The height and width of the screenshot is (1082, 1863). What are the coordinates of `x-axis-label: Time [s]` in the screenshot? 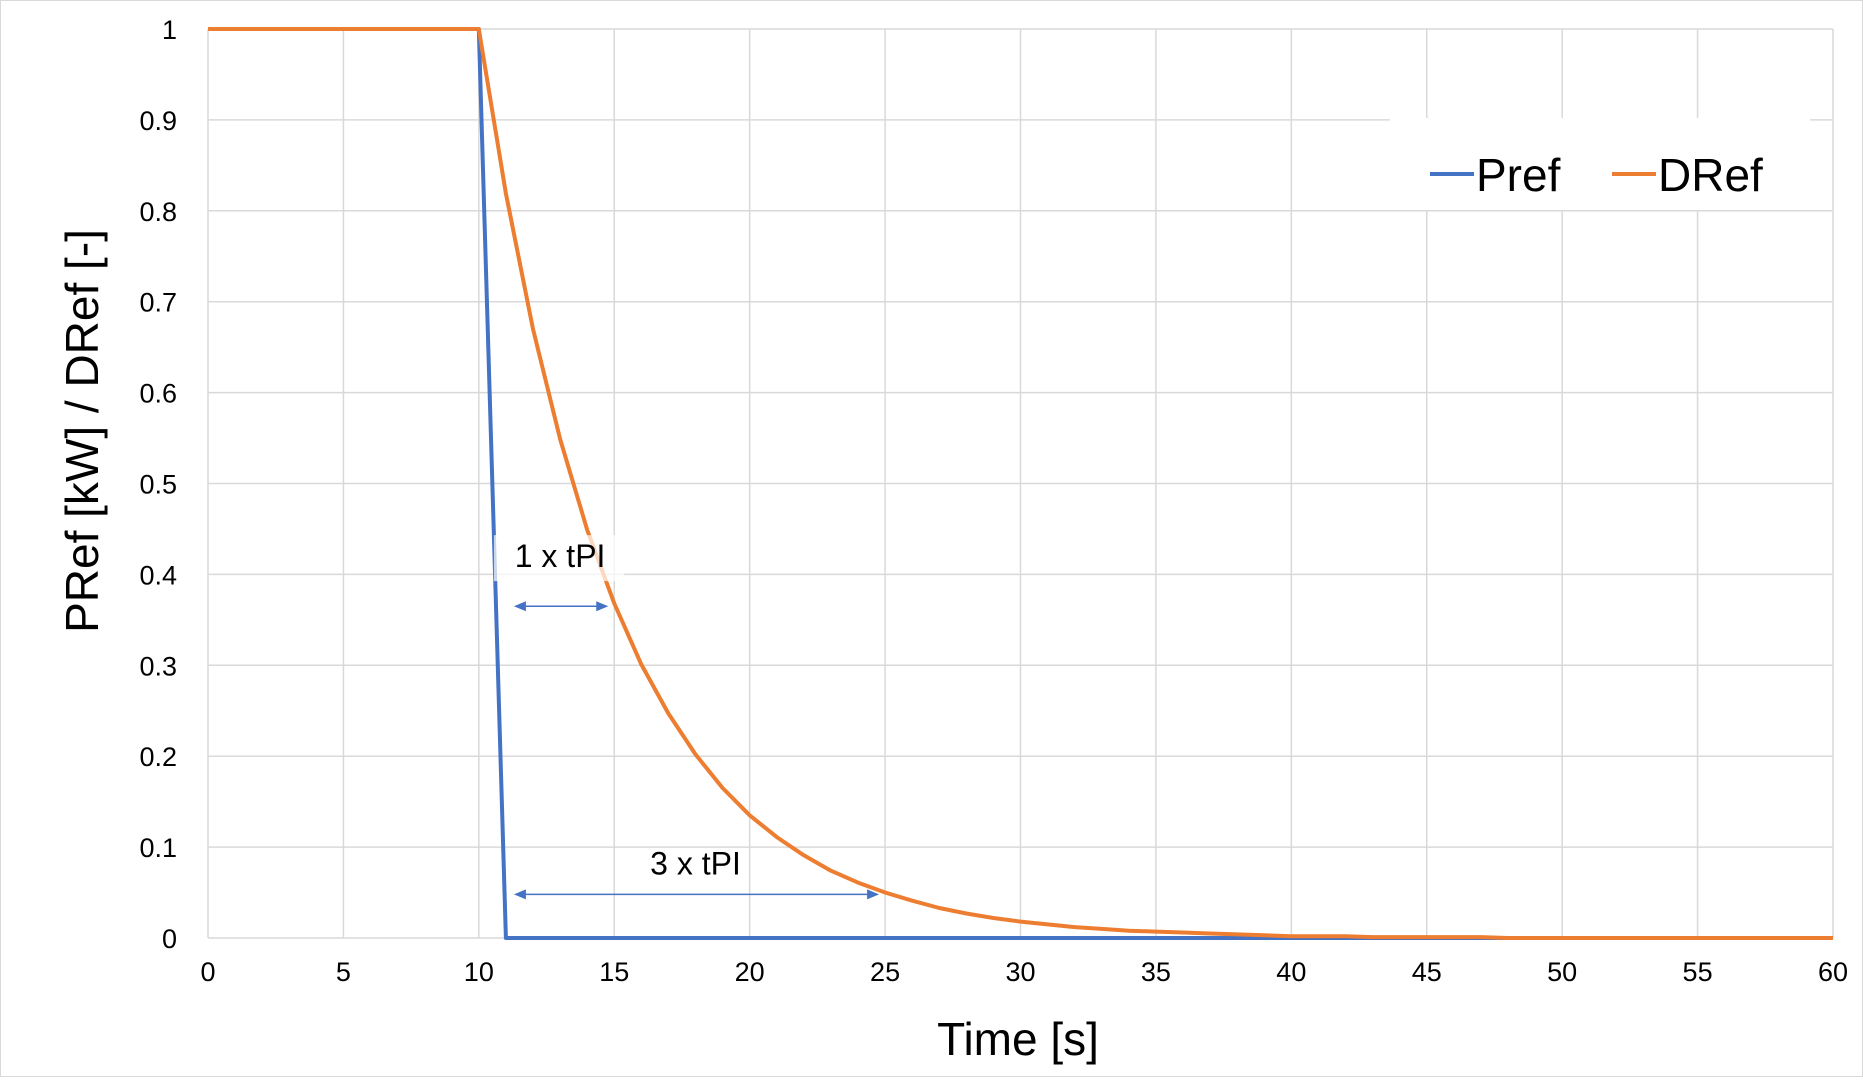 It's located at (1018, 1039).